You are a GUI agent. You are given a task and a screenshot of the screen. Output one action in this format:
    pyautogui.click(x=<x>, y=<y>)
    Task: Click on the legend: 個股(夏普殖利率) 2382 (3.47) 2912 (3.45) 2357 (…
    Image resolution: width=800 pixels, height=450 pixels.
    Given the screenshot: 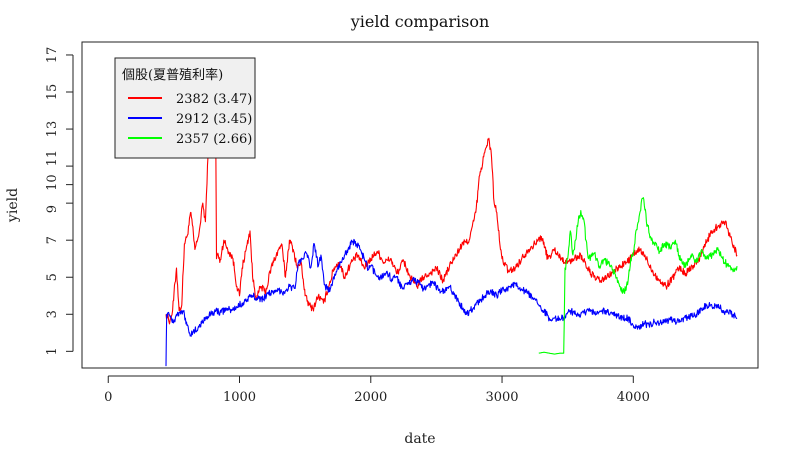 What is the action you would take?
    pyautogui.click(x=185, y=108)
    